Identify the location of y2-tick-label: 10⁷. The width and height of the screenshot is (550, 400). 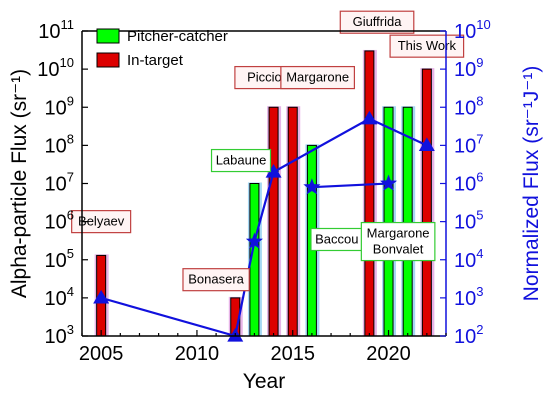
(468, 144).